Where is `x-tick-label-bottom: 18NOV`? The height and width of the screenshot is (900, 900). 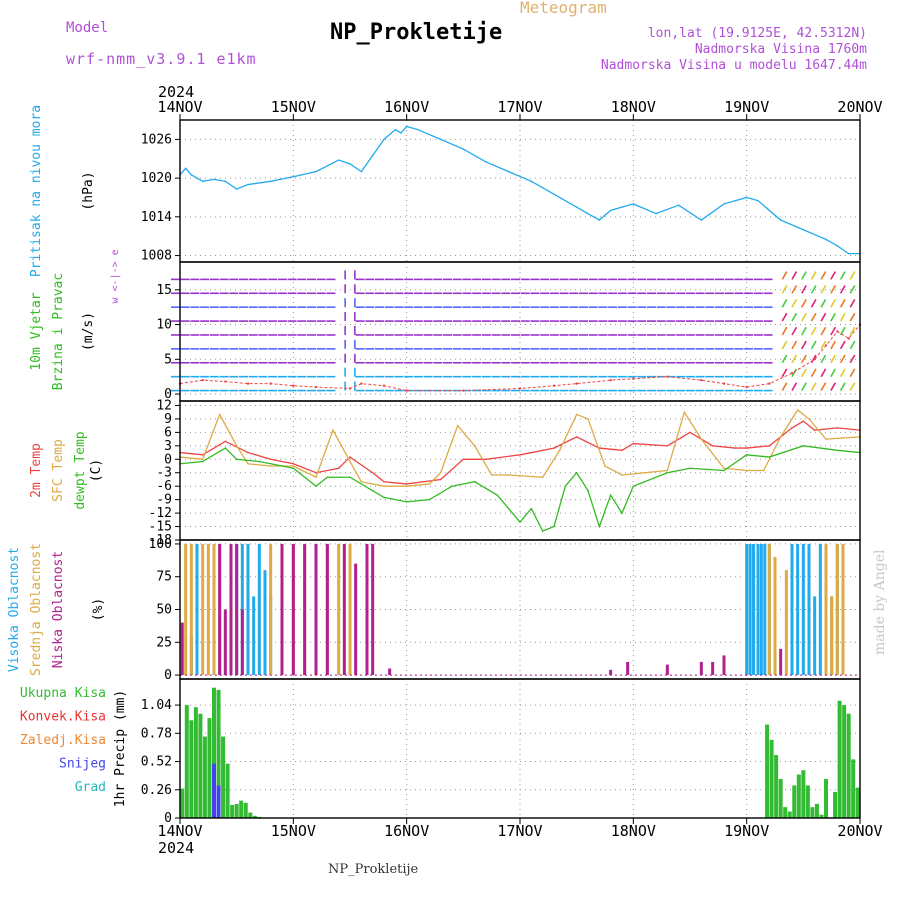 x-tick-label-bottom: 18NOV is located at coordinates (633, 831).